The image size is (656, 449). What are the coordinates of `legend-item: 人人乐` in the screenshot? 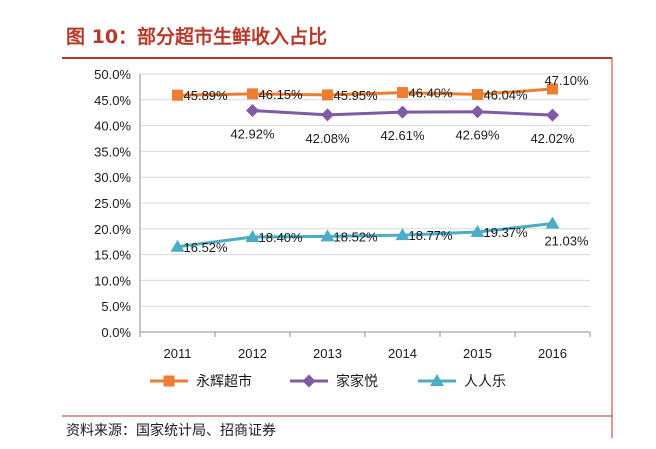 It's located at (462, 382).